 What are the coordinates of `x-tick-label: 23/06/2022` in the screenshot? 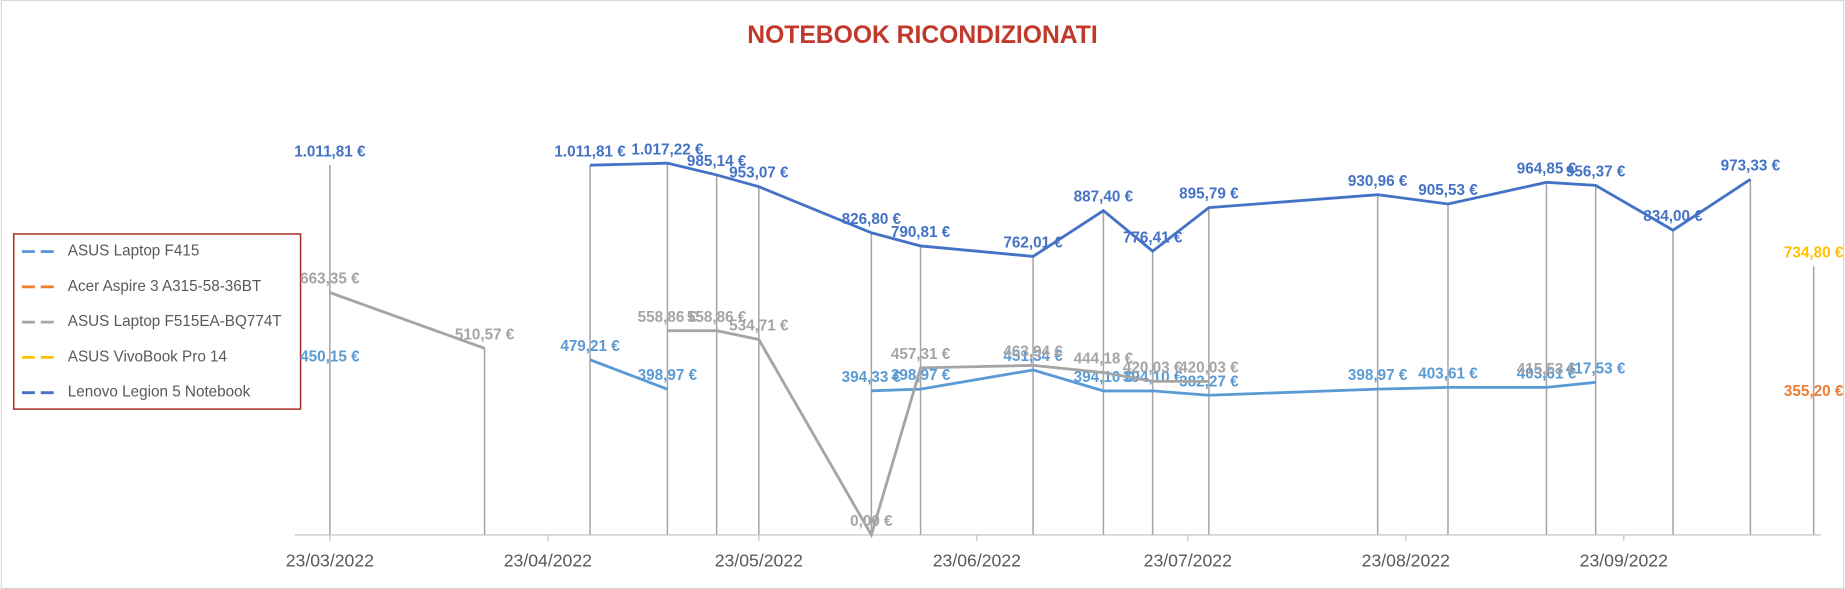 It's located at (977, 561).